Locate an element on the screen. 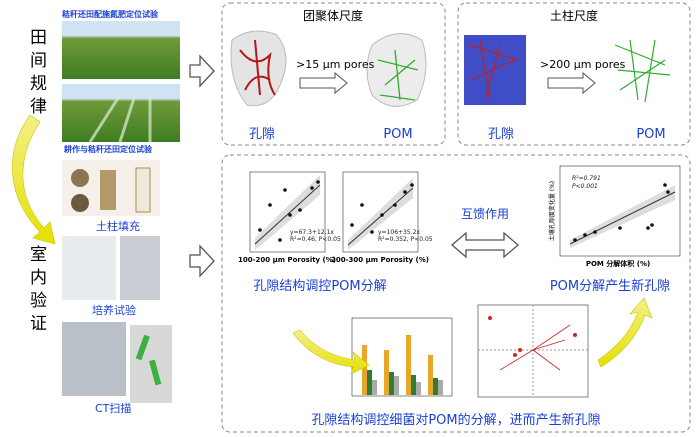  pore-render is located at coordinates (495, 70).